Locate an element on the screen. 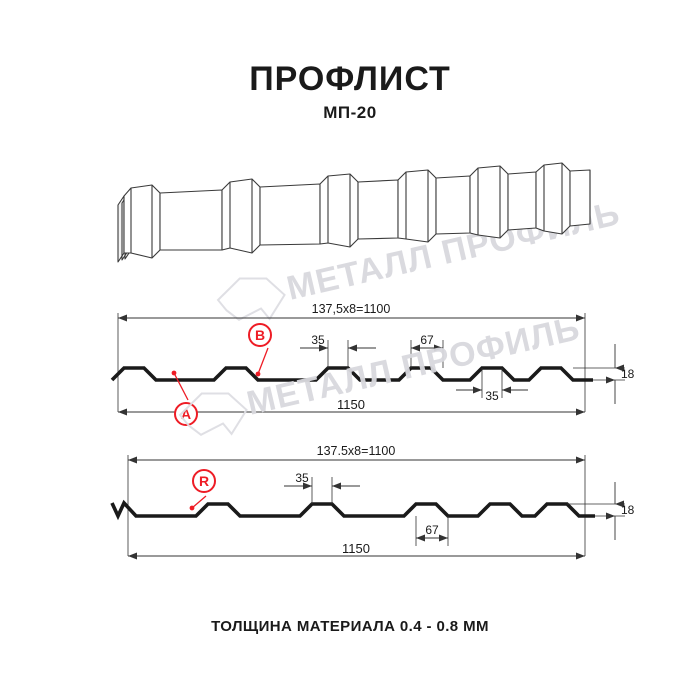 The image size is (700, 700). marker-b: B is located at coordinates (260, 350).